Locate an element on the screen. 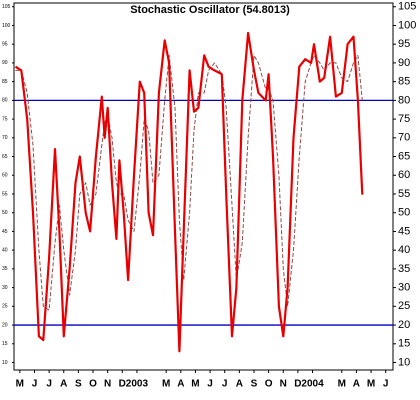  y-tick-label-left: 25 is located at coordinates (5, 307).